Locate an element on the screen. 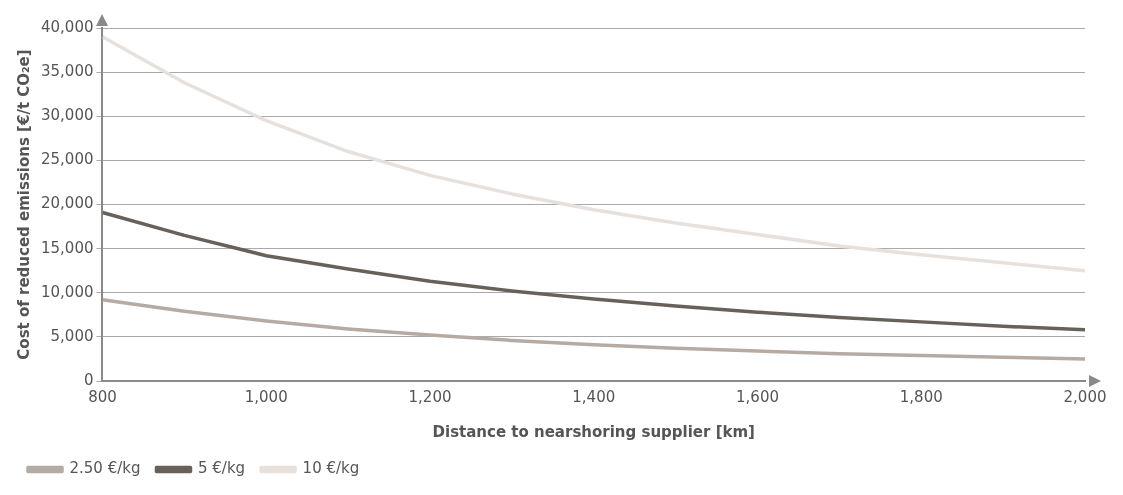  x-tick-label: 800 is located at coordinates (102, 396).